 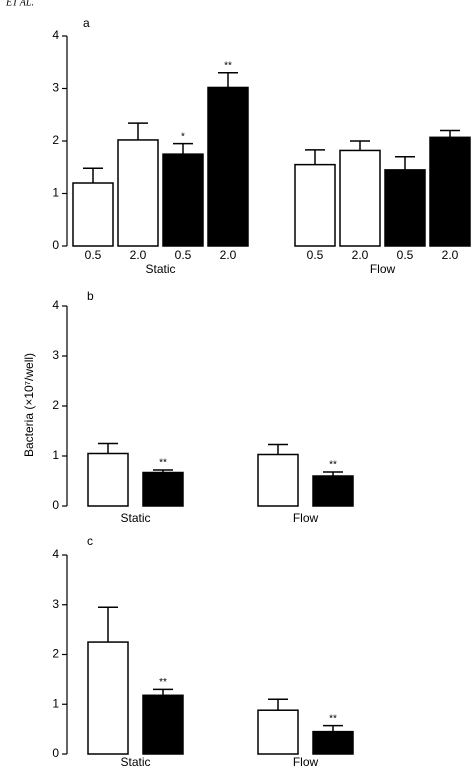 I want to click on y-axis-label: Bacteria (×10⁷/well), so click(x=29, y=405).